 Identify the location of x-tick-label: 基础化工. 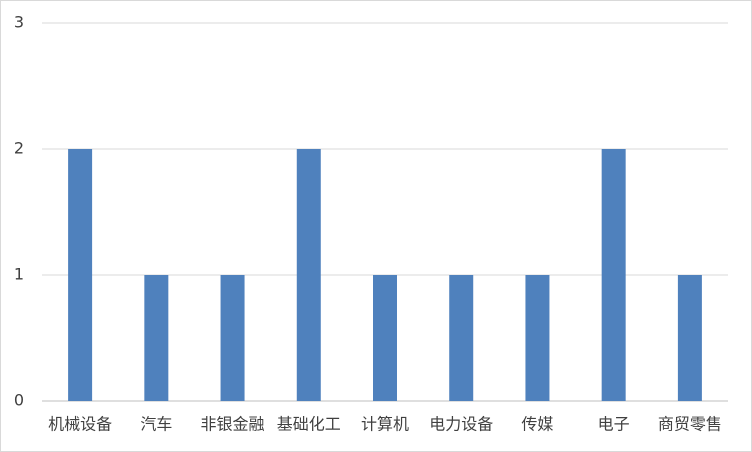
(309, 424).